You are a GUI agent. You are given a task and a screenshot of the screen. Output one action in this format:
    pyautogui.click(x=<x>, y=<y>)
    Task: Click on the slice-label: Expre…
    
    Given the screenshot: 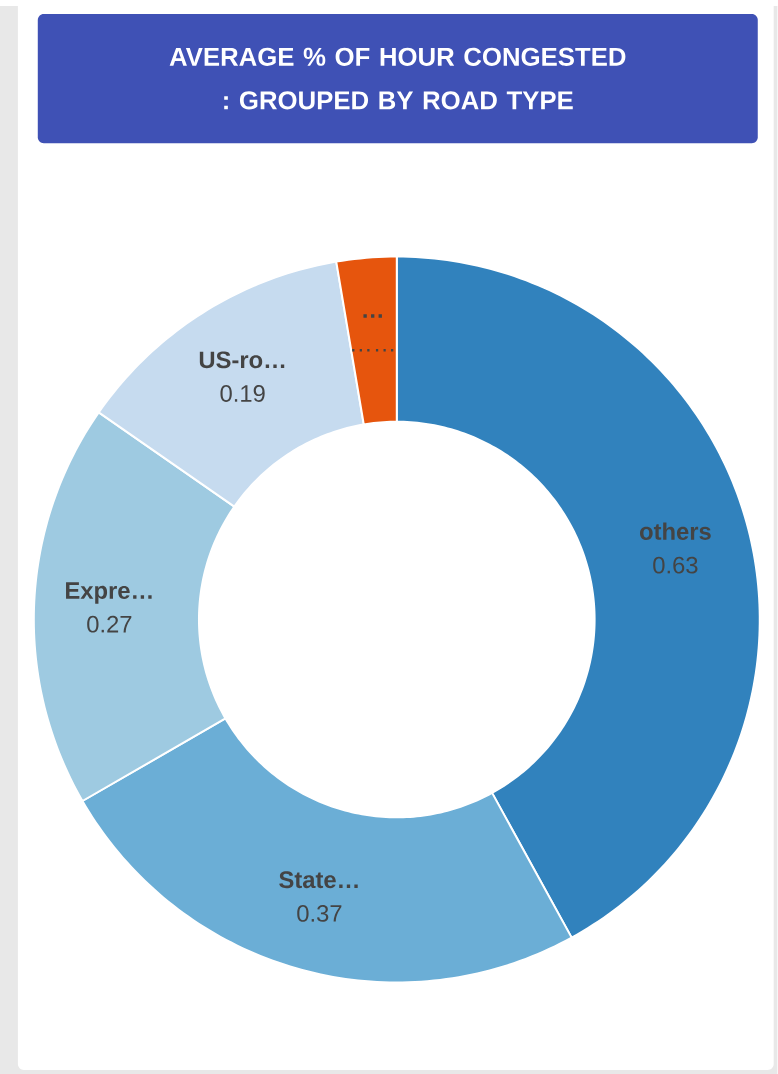 What is the action you would take?
    pyautogui.click(x=109, y=593)
    